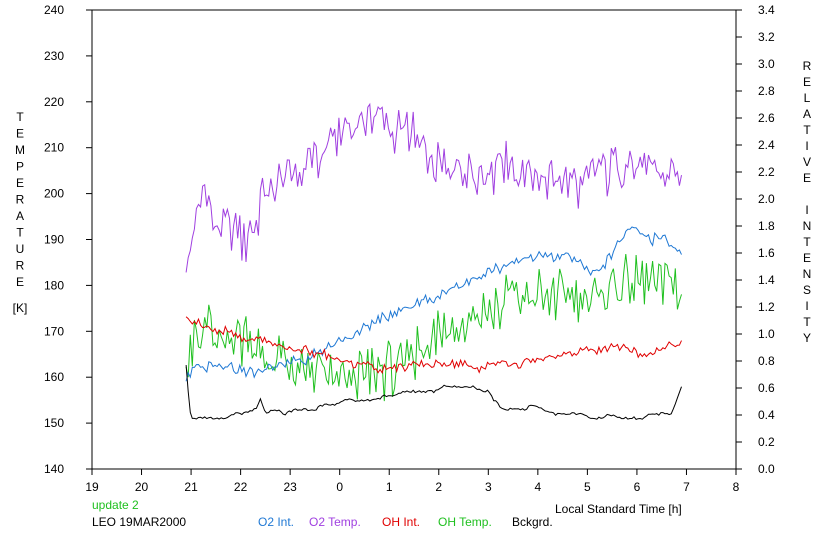  What do you see at coordinates (438, 487) in the screenshot?
I see `x-tick-label: 2` at bounding box center [438, 487].